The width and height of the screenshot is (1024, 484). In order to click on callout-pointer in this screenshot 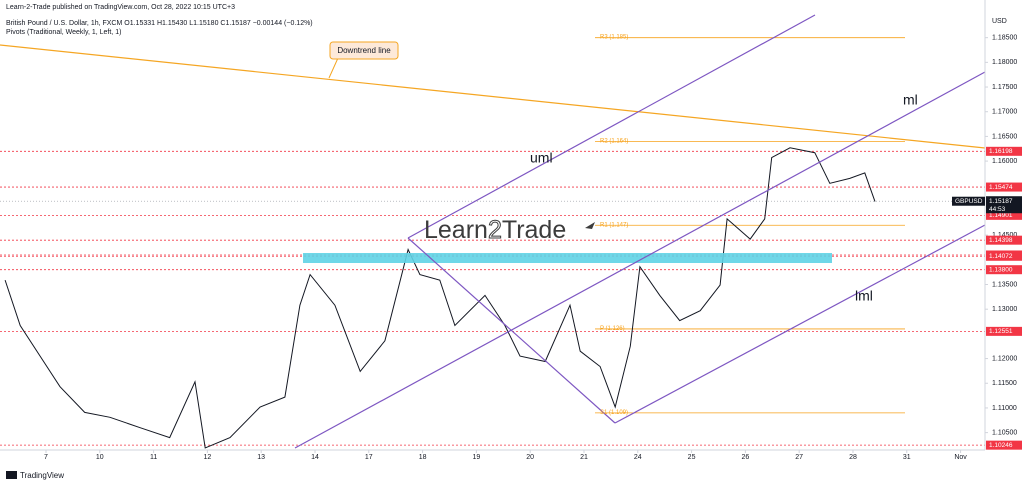, I will do `click(333, 68)`.